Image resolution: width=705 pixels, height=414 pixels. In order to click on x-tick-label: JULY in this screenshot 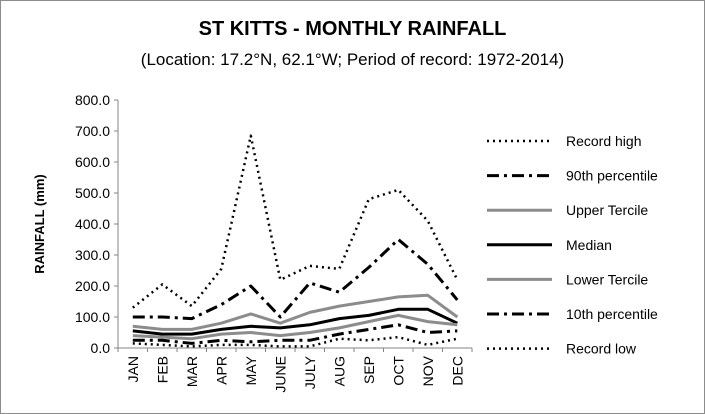, I will do `click(310, 372)`.